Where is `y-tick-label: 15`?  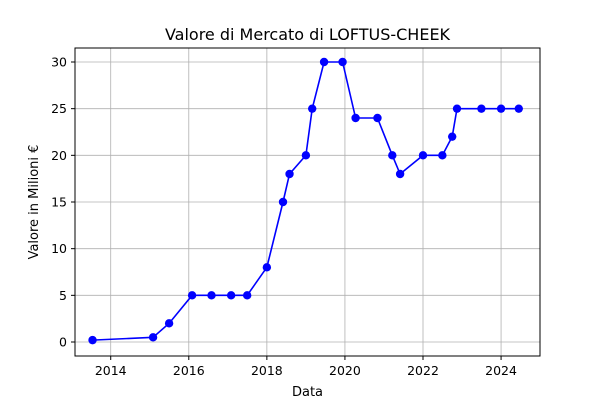
y-tick-label: 15 is located at coordinates (59, 202).